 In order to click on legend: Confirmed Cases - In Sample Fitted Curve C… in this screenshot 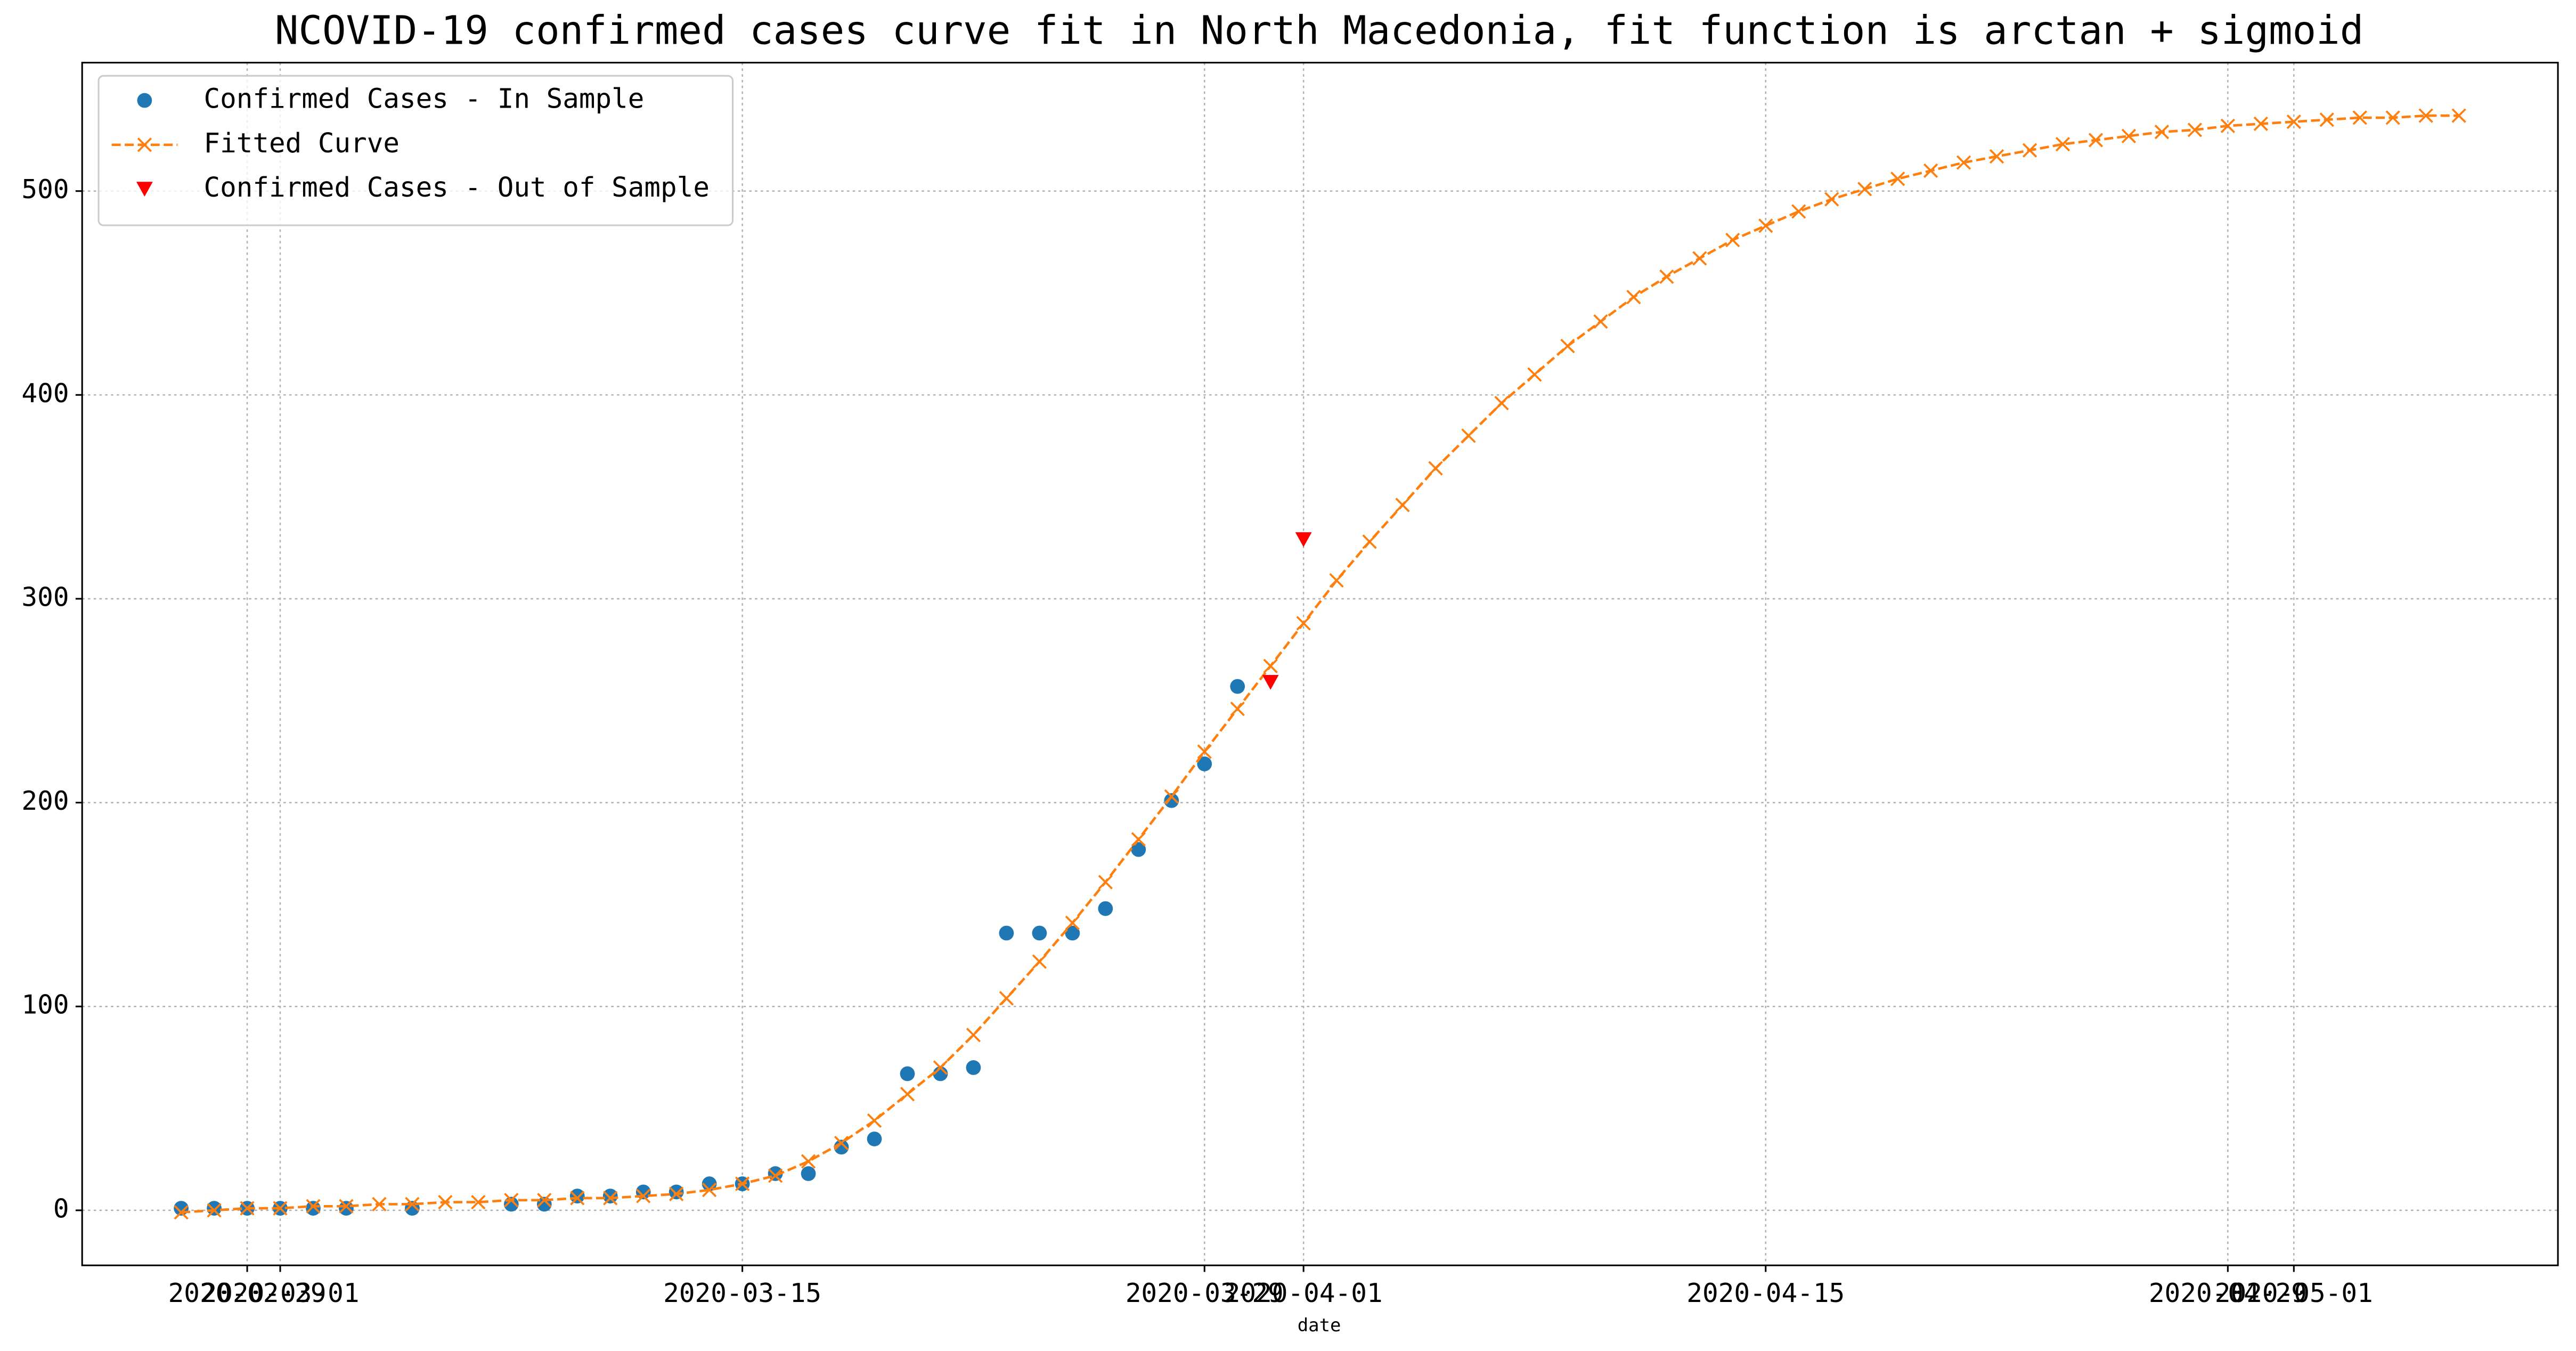, I will do `click(415, 150)`.